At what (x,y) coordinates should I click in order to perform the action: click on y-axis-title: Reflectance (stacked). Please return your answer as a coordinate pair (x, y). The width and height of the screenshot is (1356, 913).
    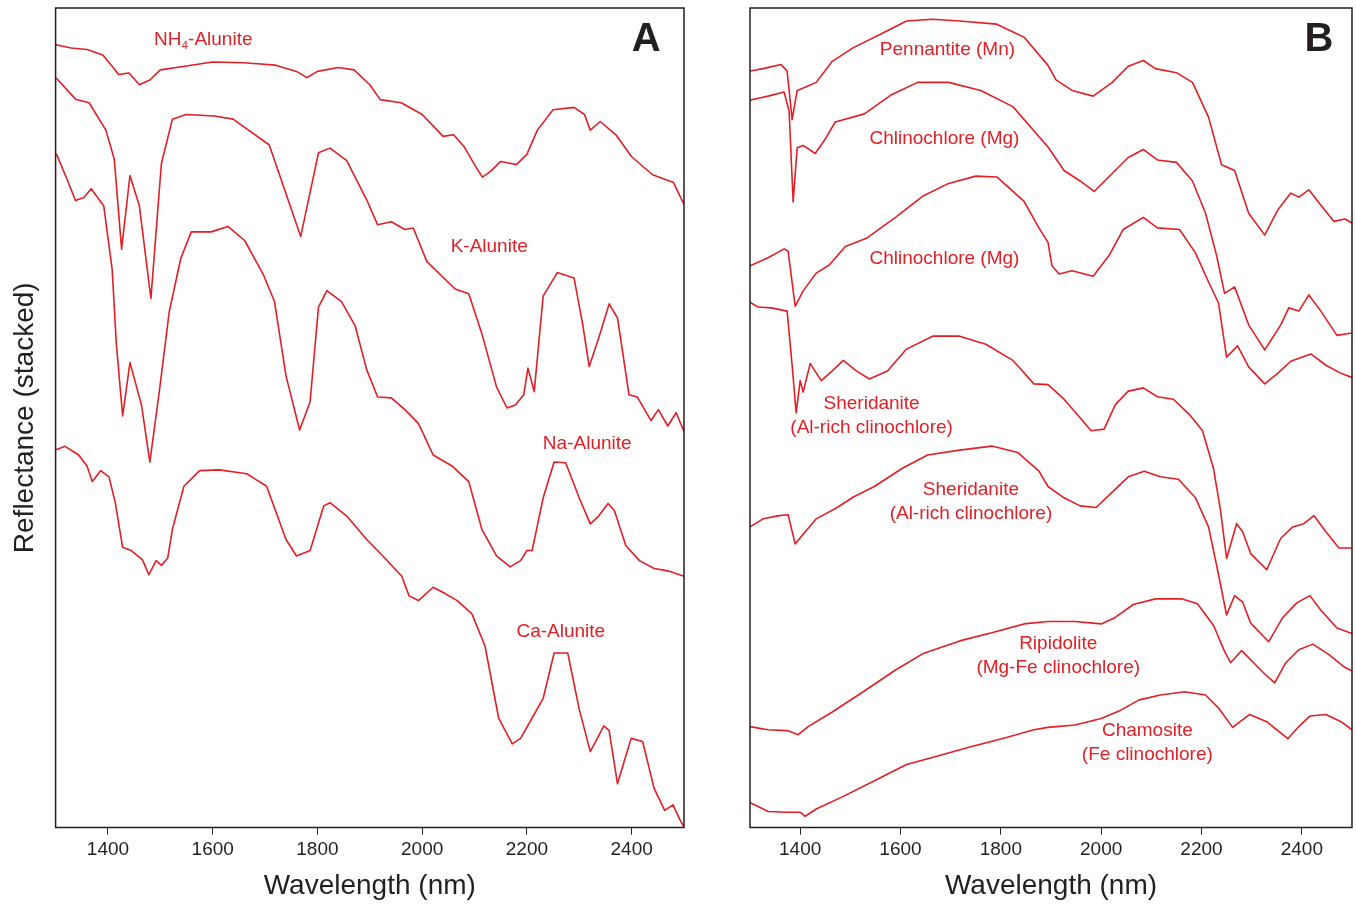
    Looking at the image, I should click on (23, 418).